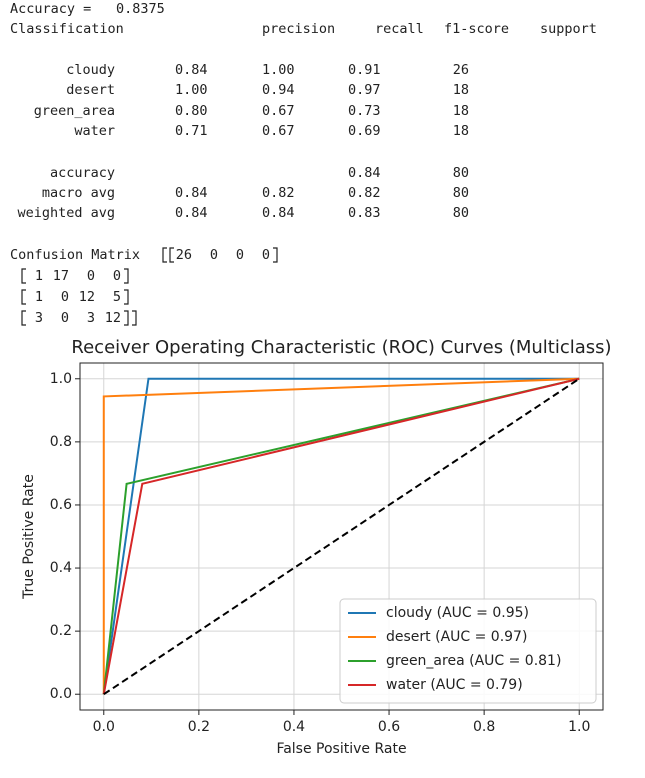  Describe the element at coordinates (29, 537) in the screenshot. I see `y-axis-label: True Positive Rate` at that location.